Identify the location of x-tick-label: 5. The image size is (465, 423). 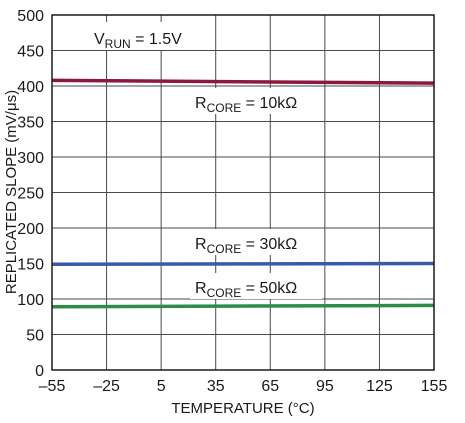
(161, 386).